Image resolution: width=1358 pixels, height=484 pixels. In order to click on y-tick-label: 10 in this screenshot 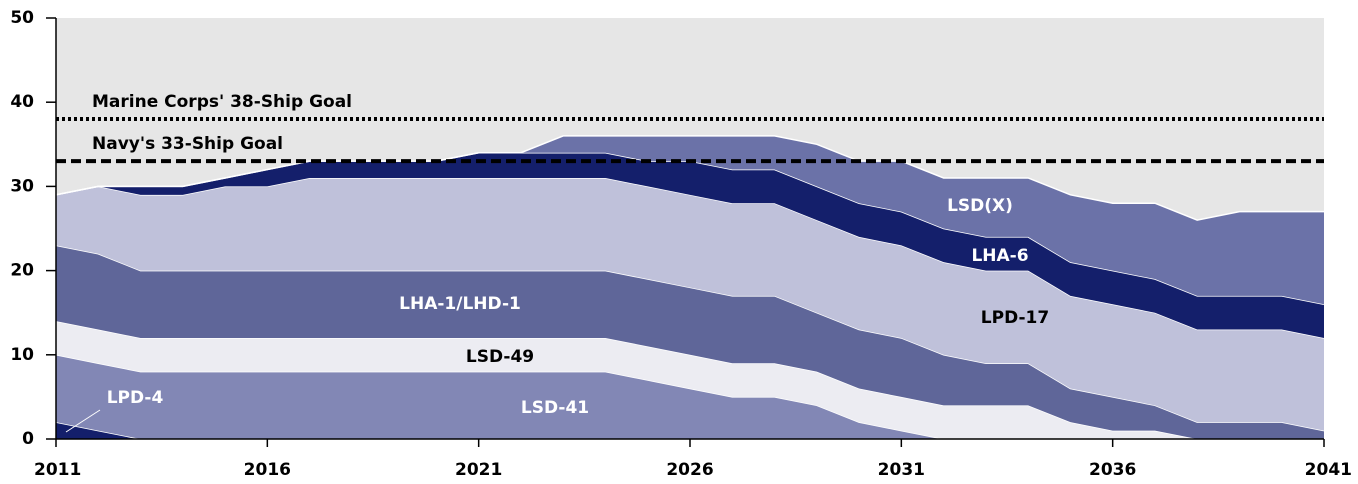, I will do `click(22, 355)`.